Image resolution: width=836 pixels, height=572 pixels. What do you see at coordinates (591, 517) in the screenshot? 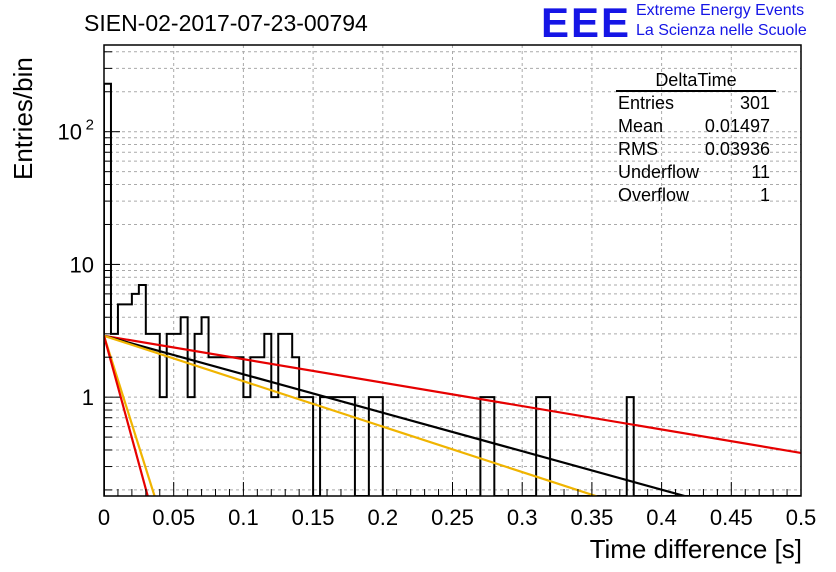
I see `x-tick-label: 0.35` at bounding box center [591, 517].